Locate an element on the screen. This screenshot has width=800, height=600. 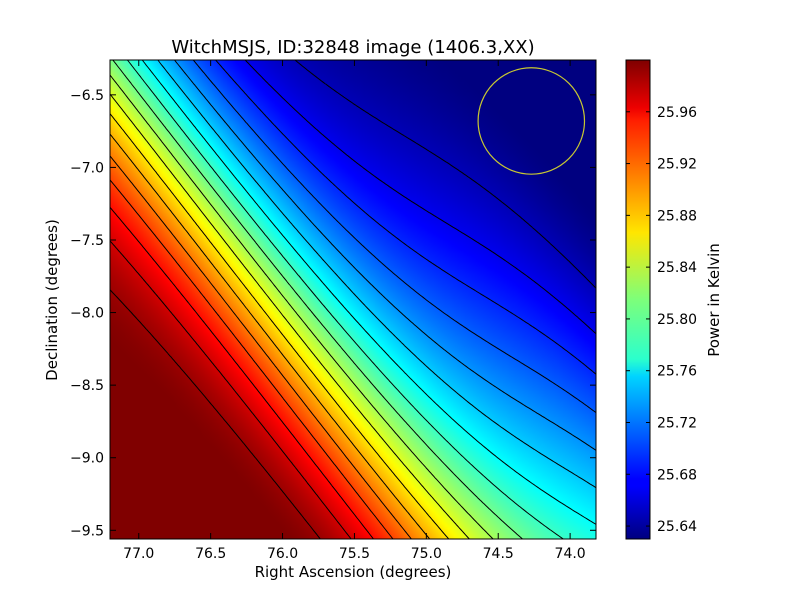
colorbar-tick-label: 25.72 is located at coordinates (677, 423).